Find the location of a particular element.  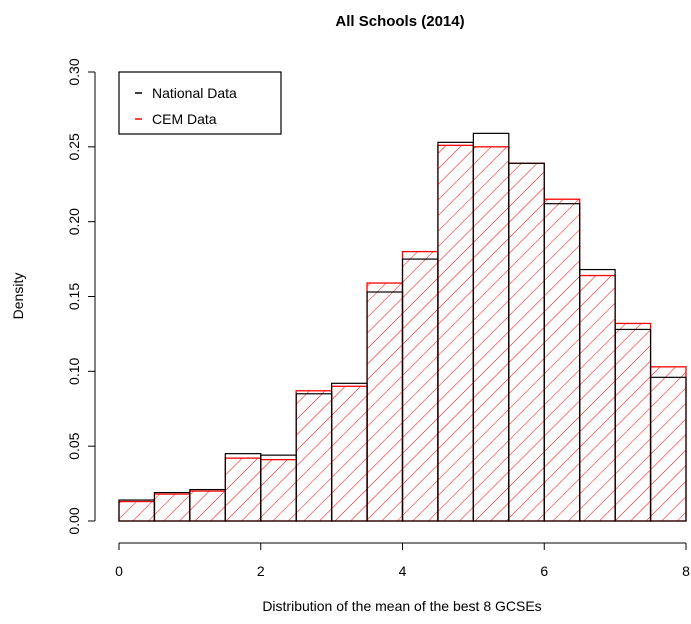

y-axis-label: Density is located at coordinates (18, 296).